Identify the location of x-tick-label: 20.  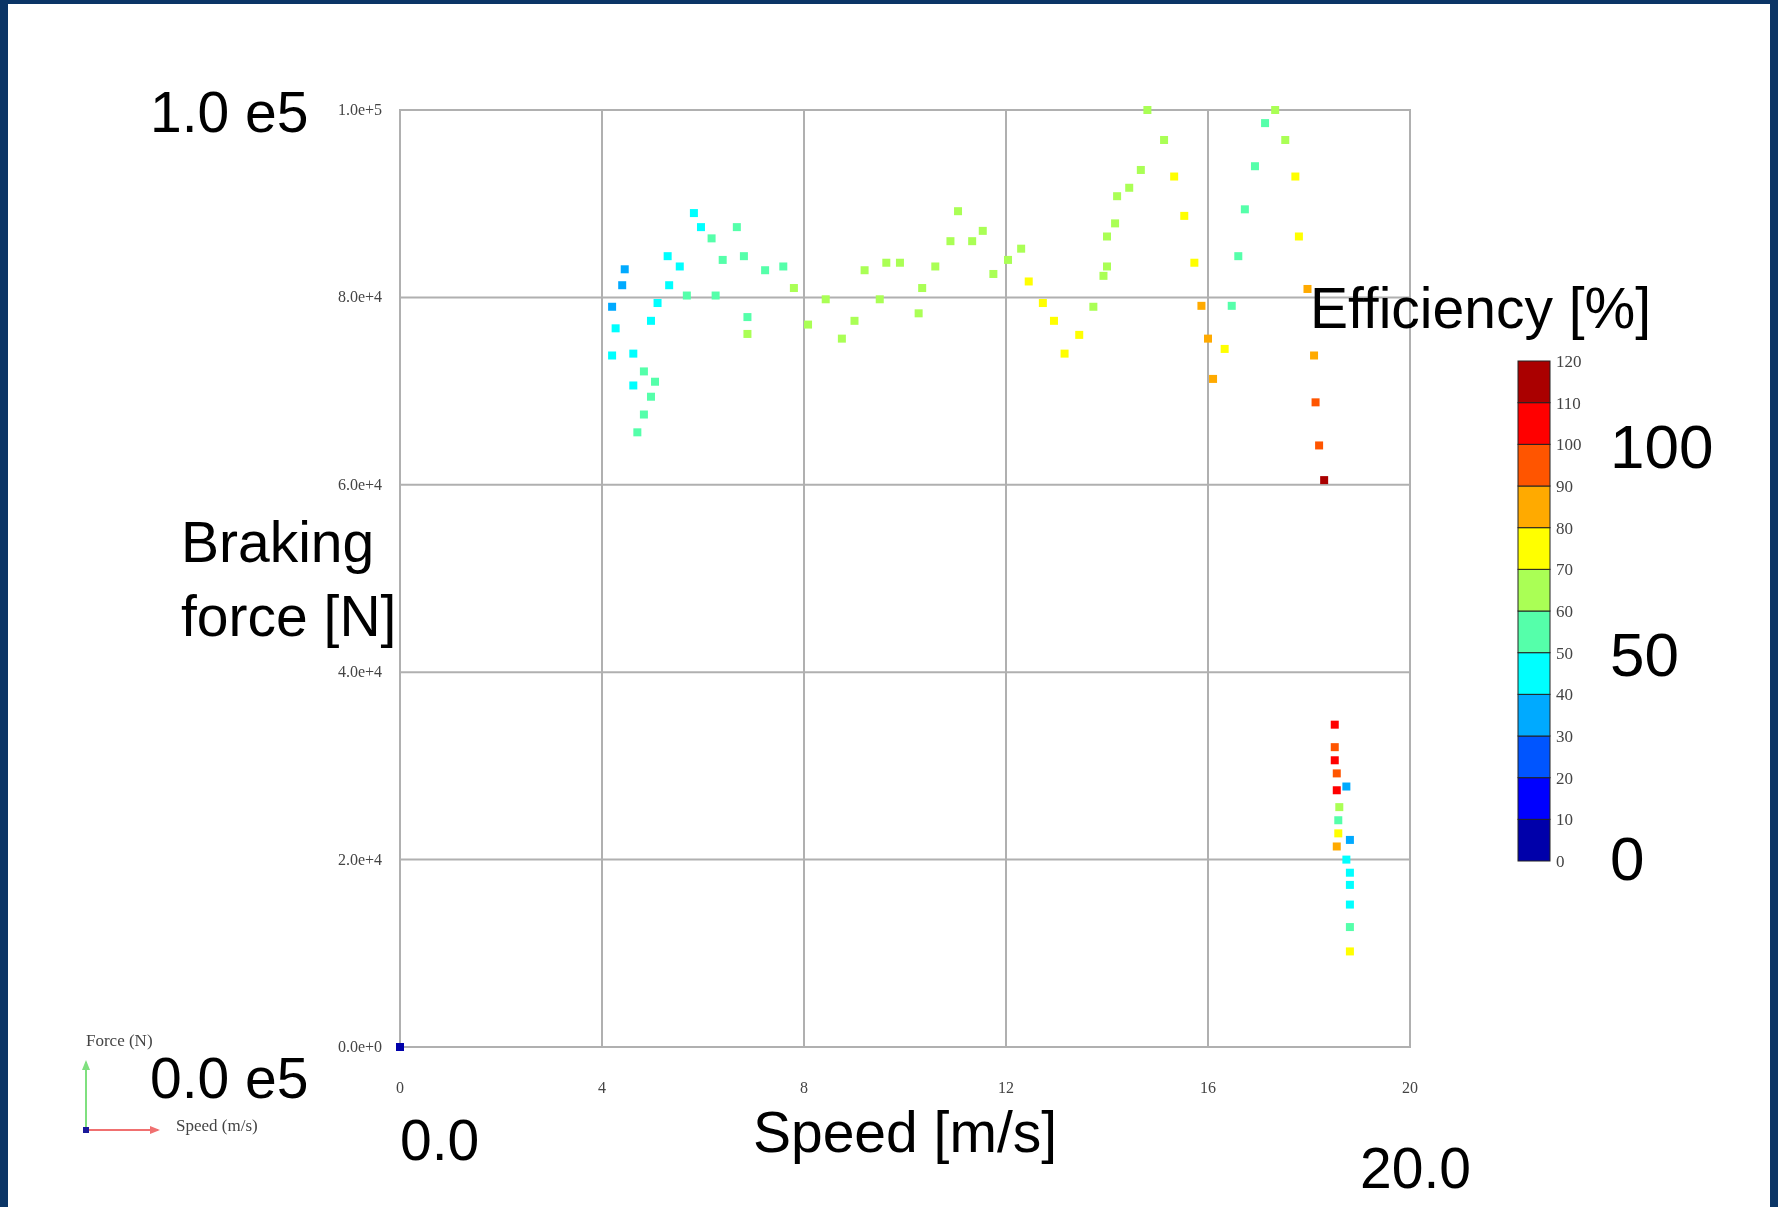
(1410, 1087).